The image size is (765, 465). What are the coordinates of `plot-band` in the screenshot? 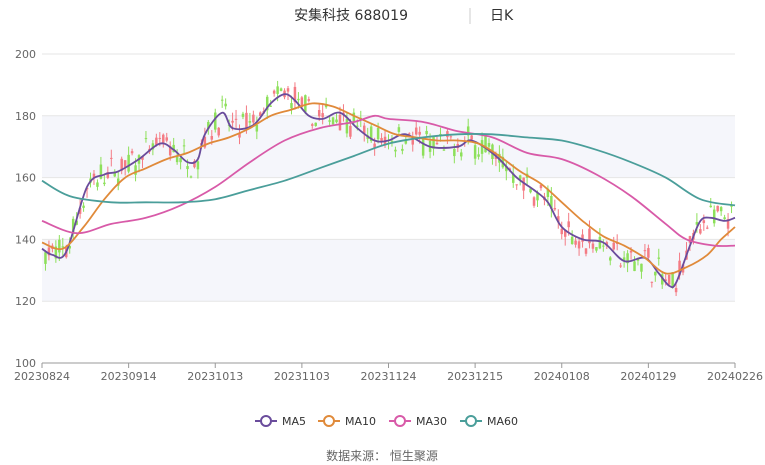 It's located at (388, 270).